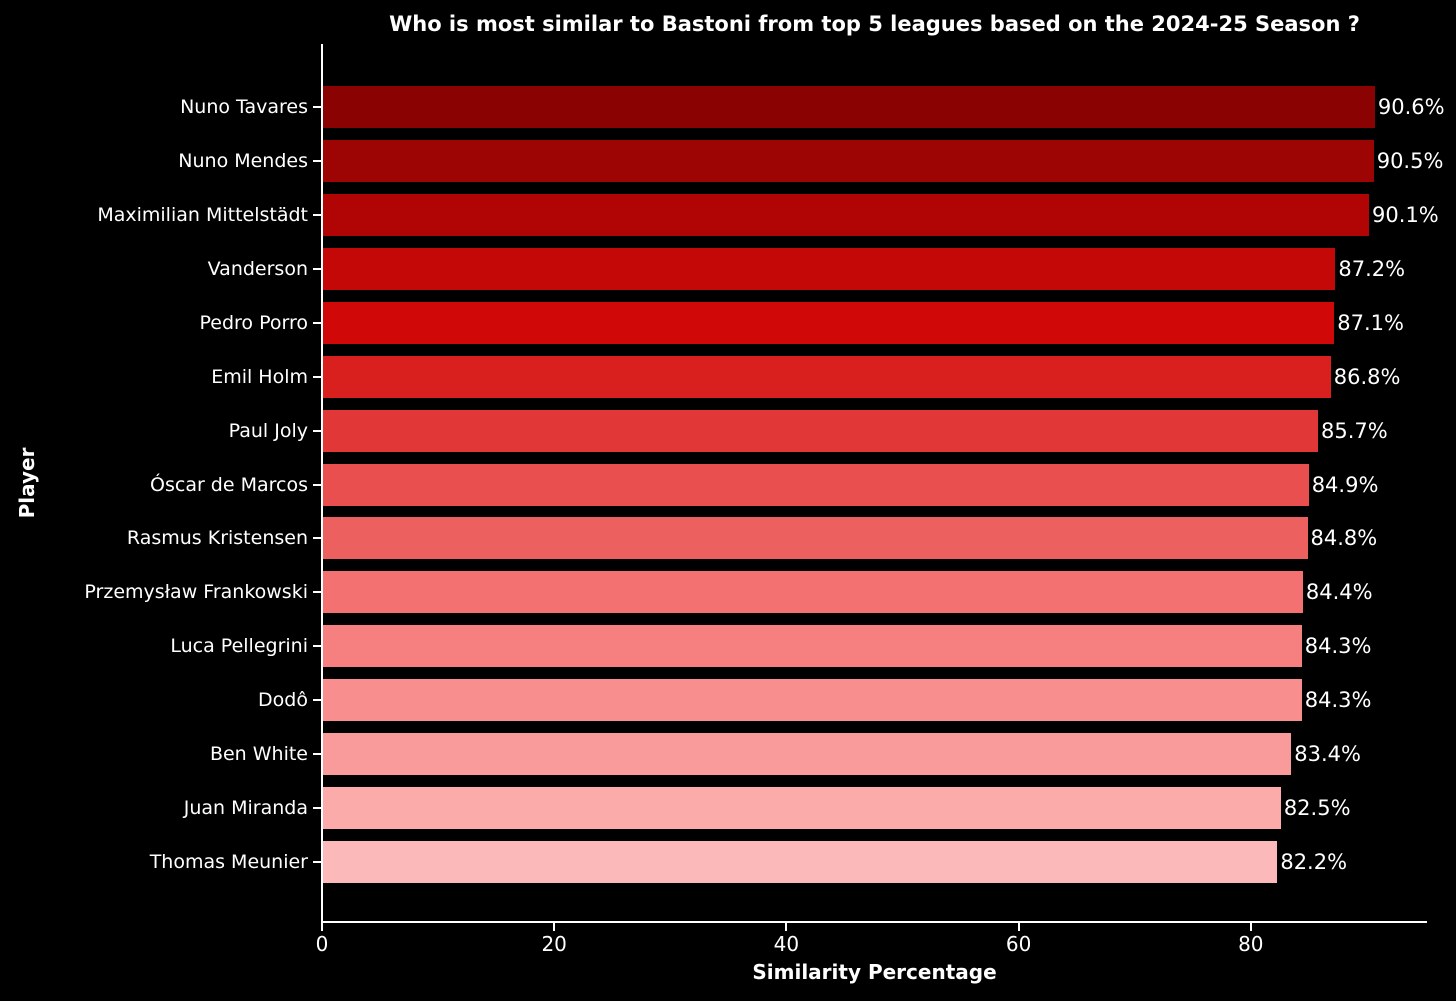 The image size is (1456, 1001). What do you see at coordinates (1314, 862) in the screenshot?
I see `bar-value-label: 82.2%` at bounding box center [1314, 862].